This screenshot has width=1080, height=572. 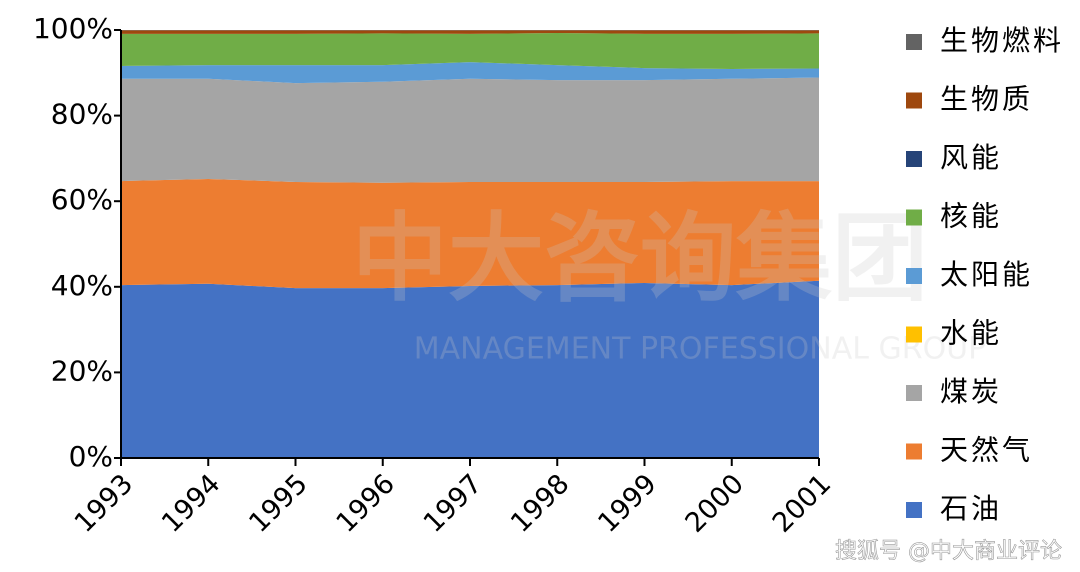 What do you see at coordinates (627, 503) in the screenshot?
I see `x-tick-label: 1999` at bounding box center [627, 503].